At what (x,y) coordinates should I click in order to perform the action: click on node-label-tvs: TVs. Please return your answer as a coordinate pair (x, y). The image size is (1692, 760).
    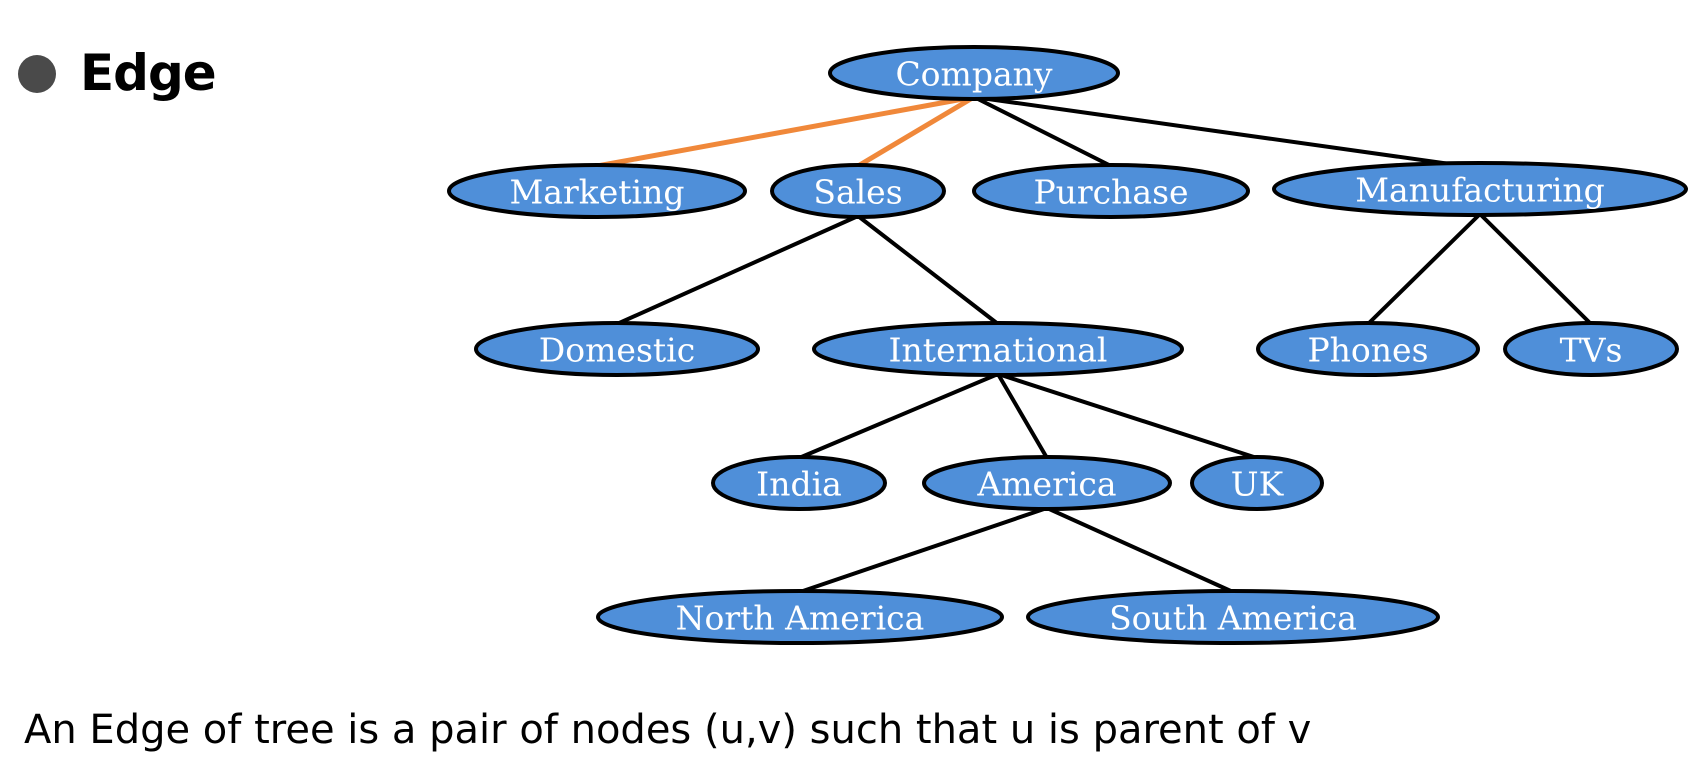
    Looking at the image, I should click on (1591, 350).